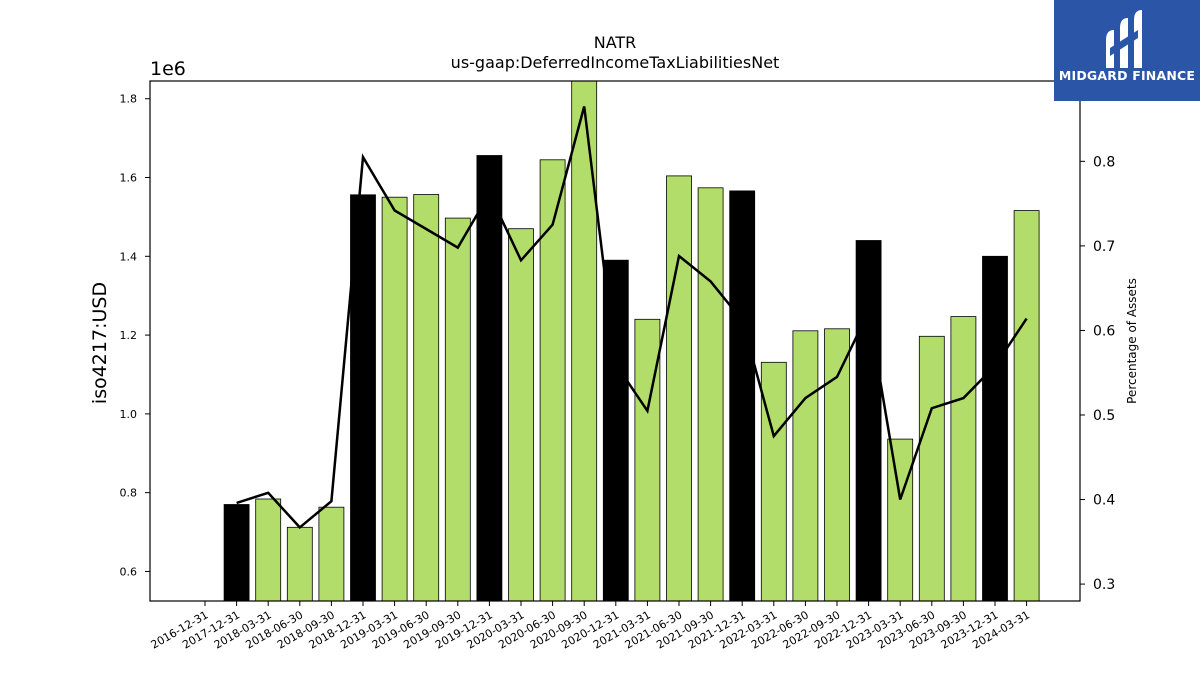  What do you see at coordinates (129, 571) in the screenshot?
I see `y-tick-label: 0.6` at bounding box center [129, 571].